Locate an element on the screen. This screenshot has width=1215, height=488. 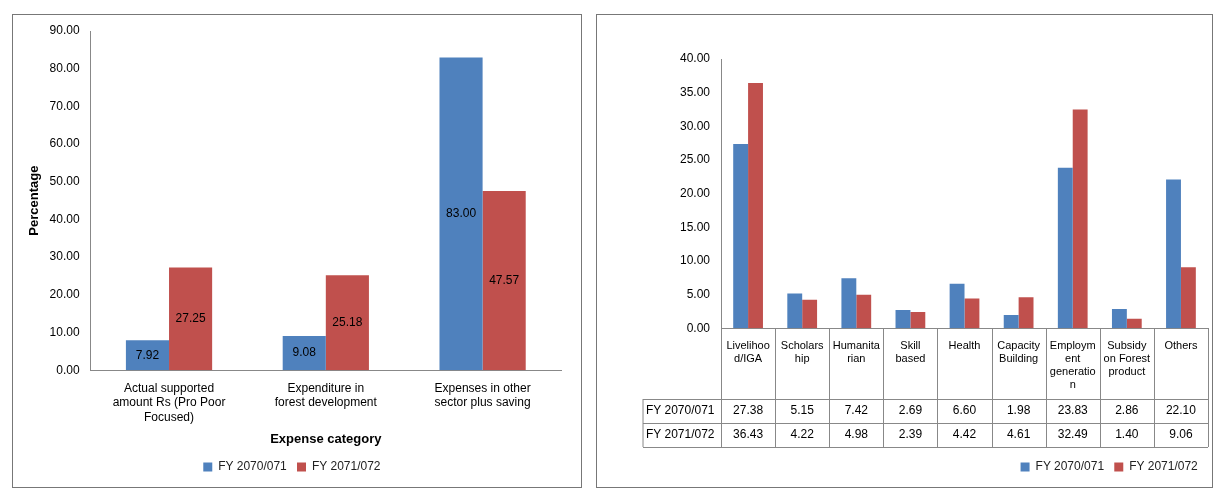
y-tick-label: 50.00 is located at coordinates (64, 181).